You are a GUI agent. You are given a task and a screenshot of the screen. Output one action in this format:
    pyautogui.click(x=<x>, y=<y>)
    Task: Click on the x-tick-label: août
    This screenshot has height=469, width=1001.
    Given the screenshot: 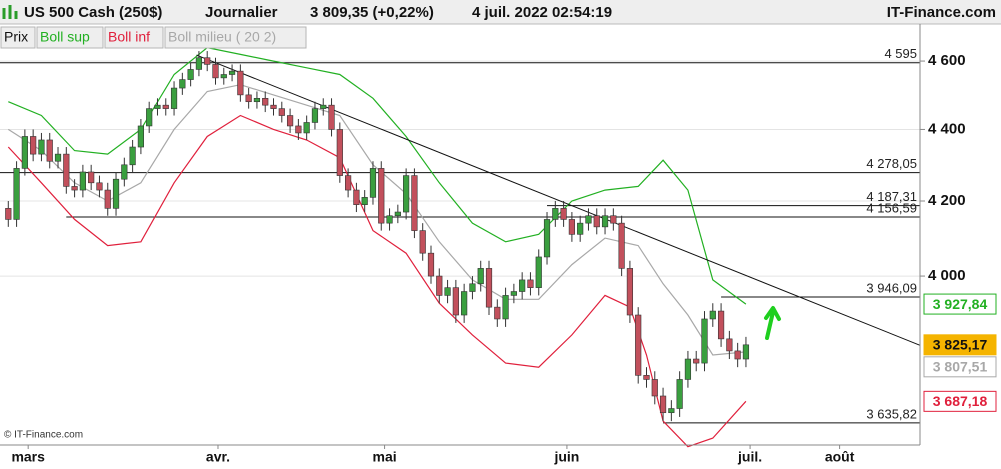 What is the action you would take?
    pyautogui.click(x=840, y=457)
    